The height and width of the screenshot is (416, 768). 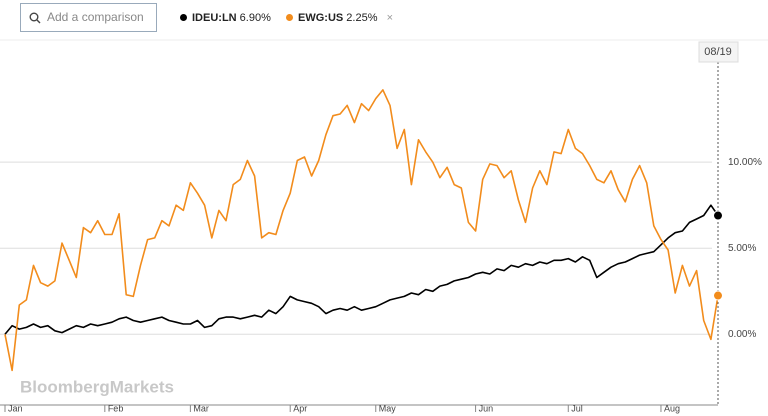 I want to click on remove-button: ×, so click(x=389, y=18).